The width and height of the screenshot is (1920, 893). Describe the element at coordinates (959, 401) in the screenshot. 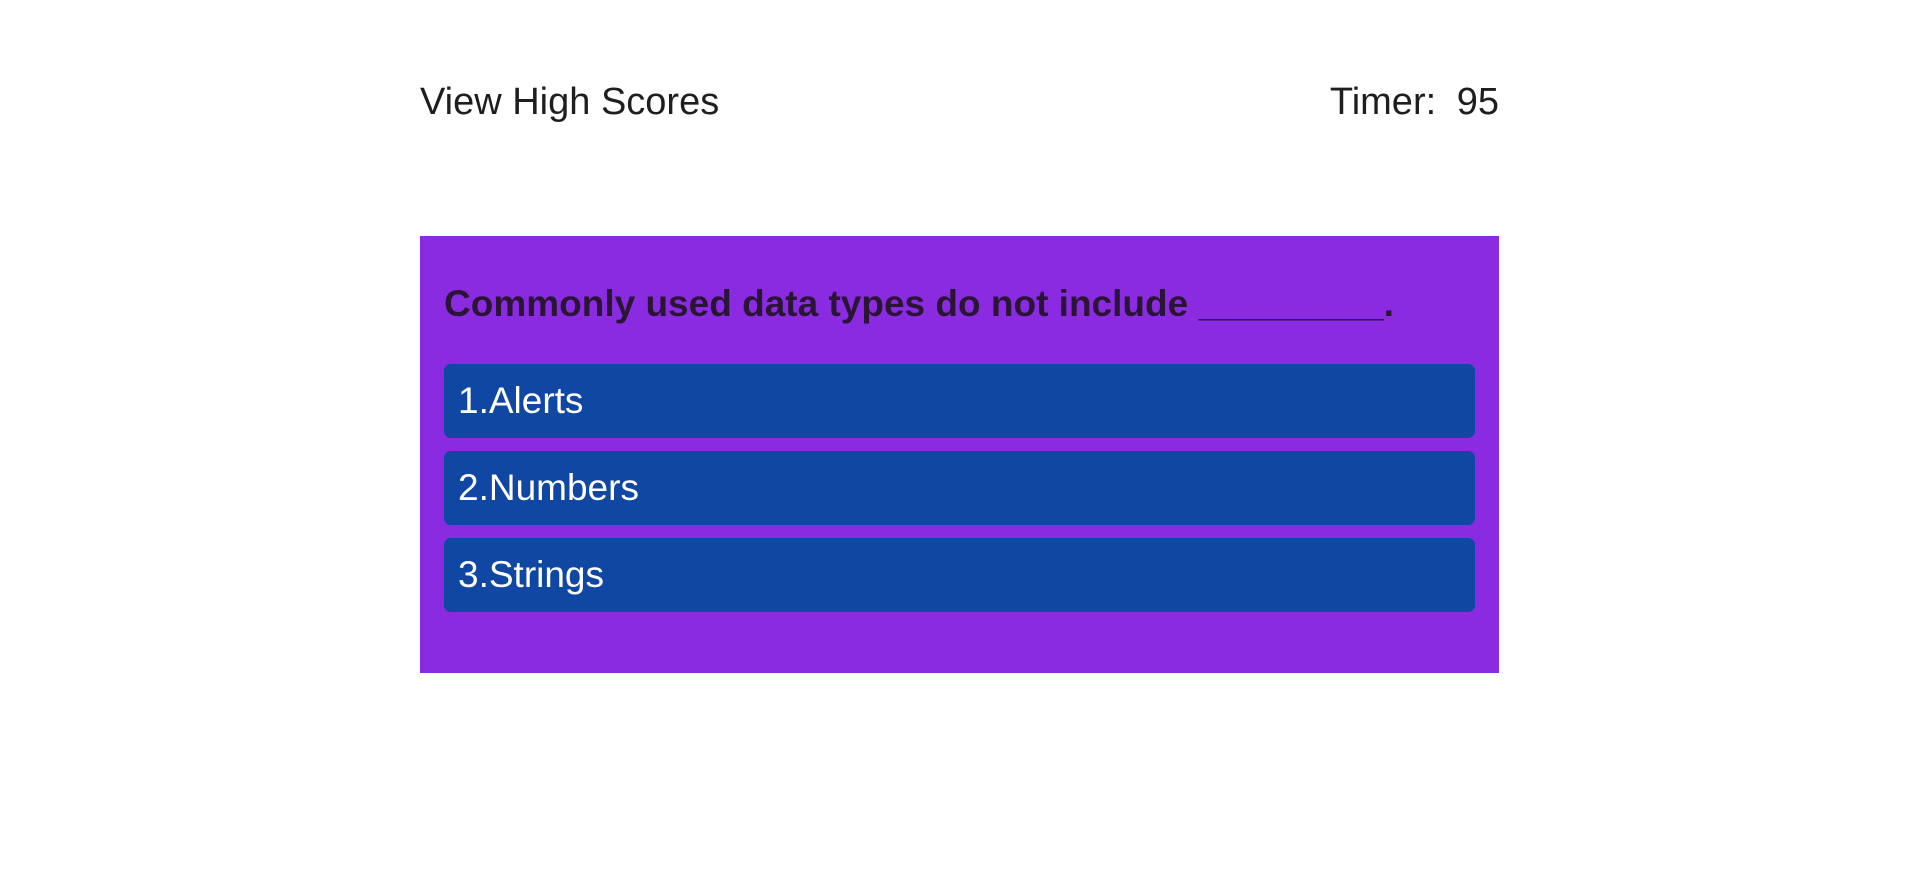

I see `answer-button-alerts: 1.Alerts` at that location.